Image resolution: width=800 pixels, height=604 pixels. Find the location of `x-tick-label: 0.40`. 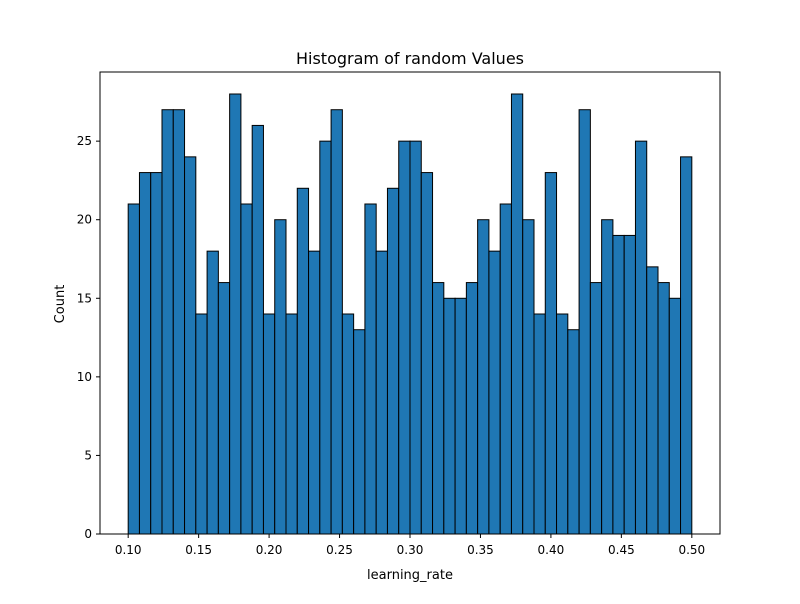

x-tick-label: 0.40 is located at coordinates (551, 550).